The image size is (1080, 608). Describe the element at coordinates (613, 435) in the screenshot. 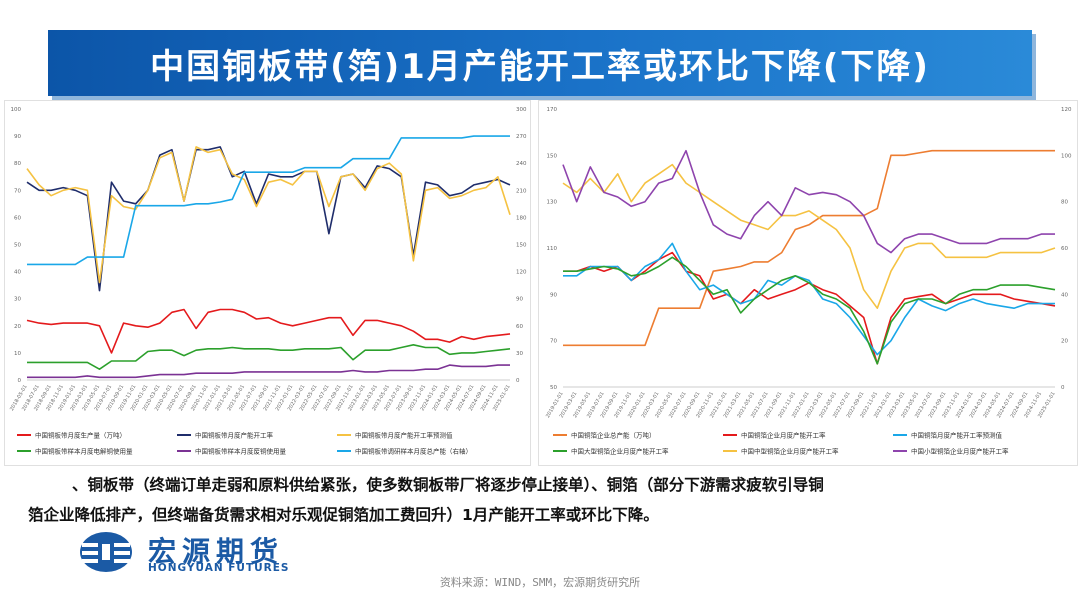

I see `legend-label: 中国铜箔企业总产能（万吨）` at that location.